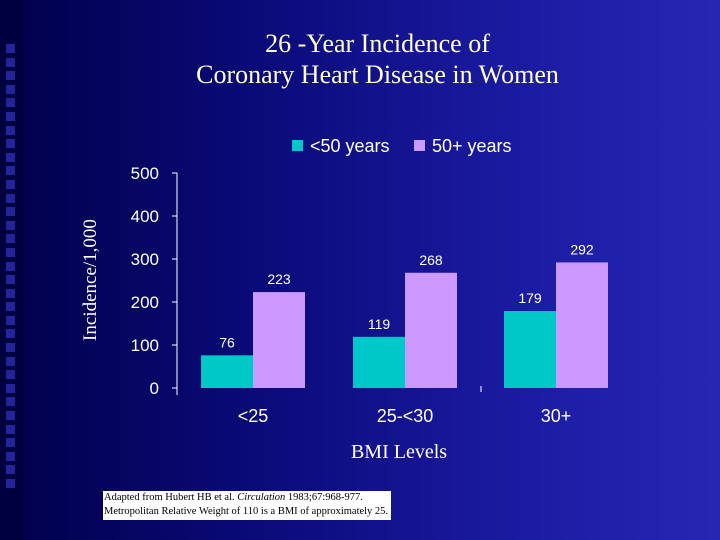 The image size is (720, 540). I want to click on y-tick-label: 300, so click(145, 259).